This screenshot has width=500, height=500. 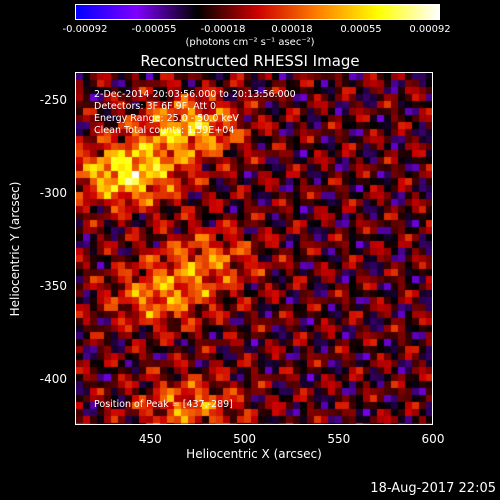 I want to click on colorbar-tick-label: 0.00018, so click(x=292, y=29).